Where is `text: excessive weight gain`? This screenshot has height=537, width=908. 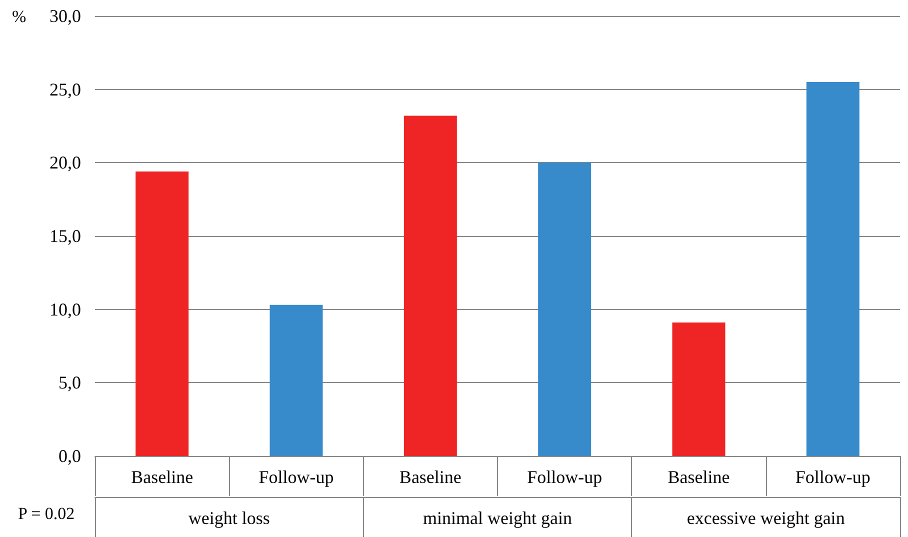 text: excessive weight gain is located at coordinates (765, 518).